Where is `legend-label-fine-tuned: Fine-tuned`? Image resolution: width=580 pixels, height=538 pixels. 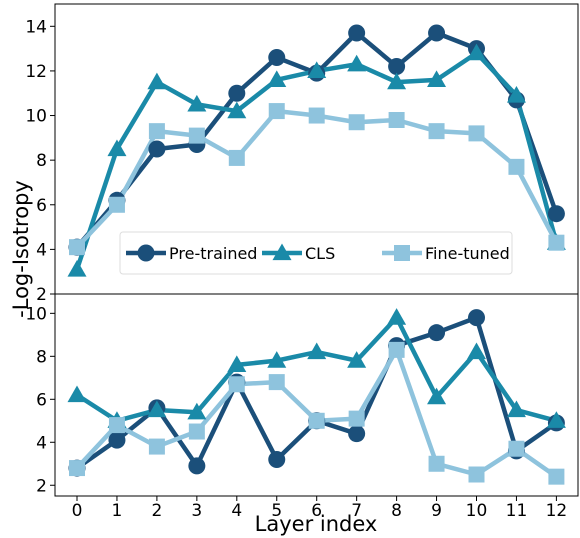 legend-label-fine-tuned: Fine-tuned is located at coordinates (467, 253).